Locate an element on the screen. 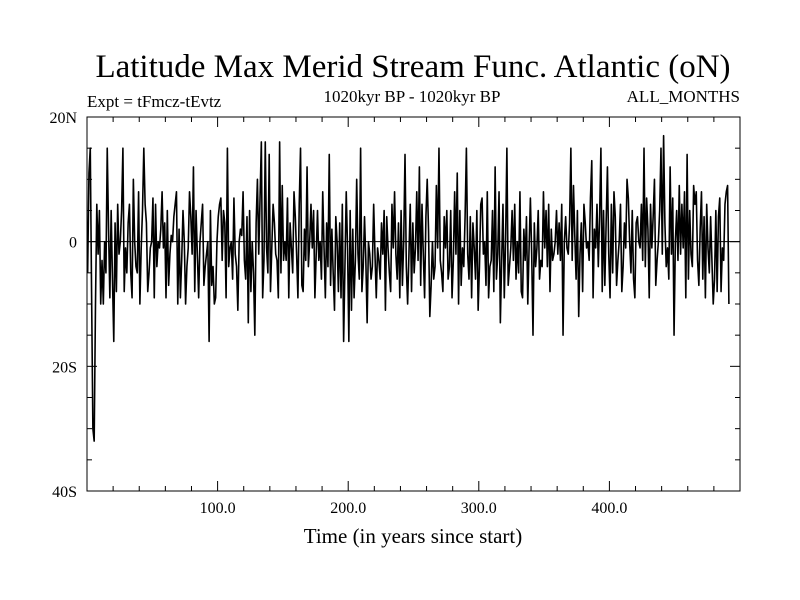 The width and height of the screenshot is (800, 600). y-tick-label: 40S is located at coordinates (64, 492).